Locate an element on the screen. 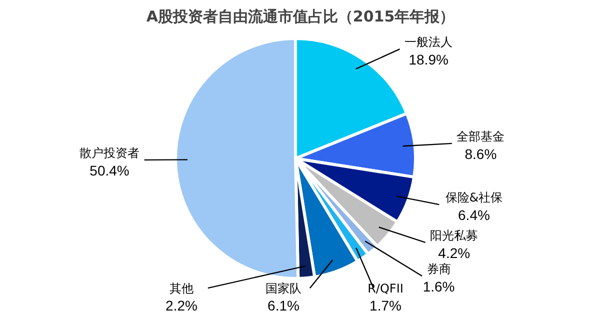  slice-label: 散户投资者 is located at coordinates (110, 153).